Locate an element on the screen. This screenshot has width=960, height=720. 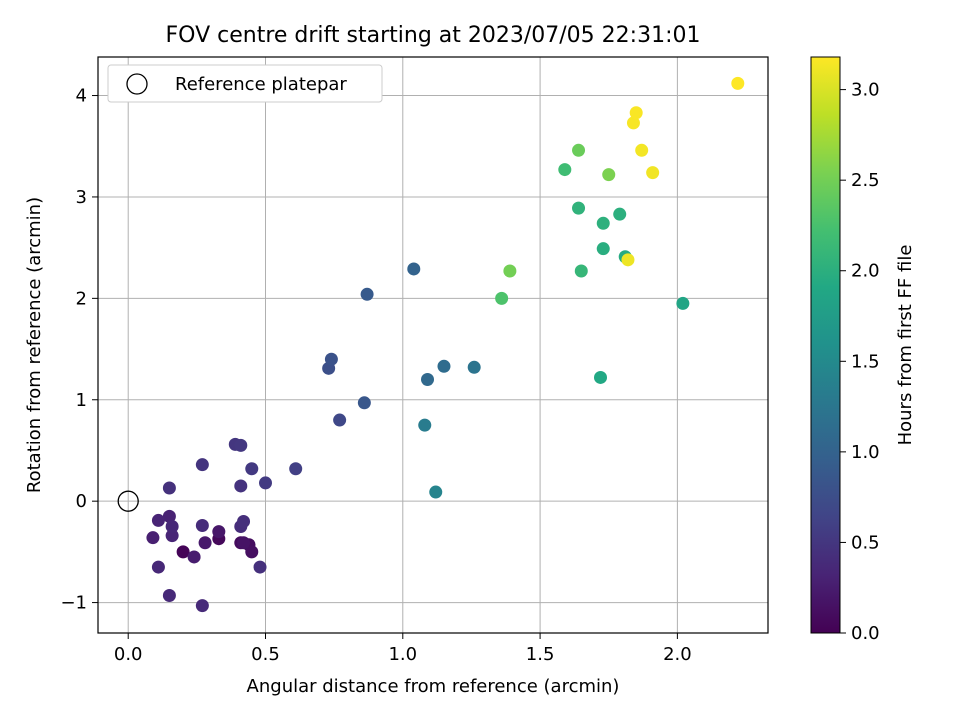
colorbar-tick-label: 2.5 is located at coordinates (865, 180).